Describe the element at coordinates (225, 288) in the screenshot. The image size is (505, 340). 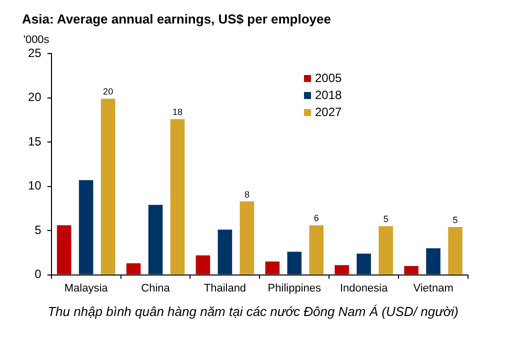
I see `x-tick-label: Thailand` at that location.